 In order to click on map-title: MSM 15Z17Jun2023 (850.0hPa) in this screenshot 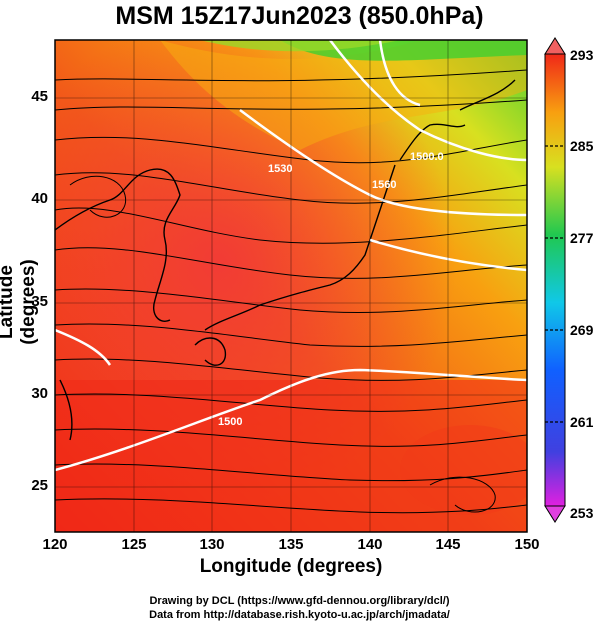, I will do `click(299, 16)`.